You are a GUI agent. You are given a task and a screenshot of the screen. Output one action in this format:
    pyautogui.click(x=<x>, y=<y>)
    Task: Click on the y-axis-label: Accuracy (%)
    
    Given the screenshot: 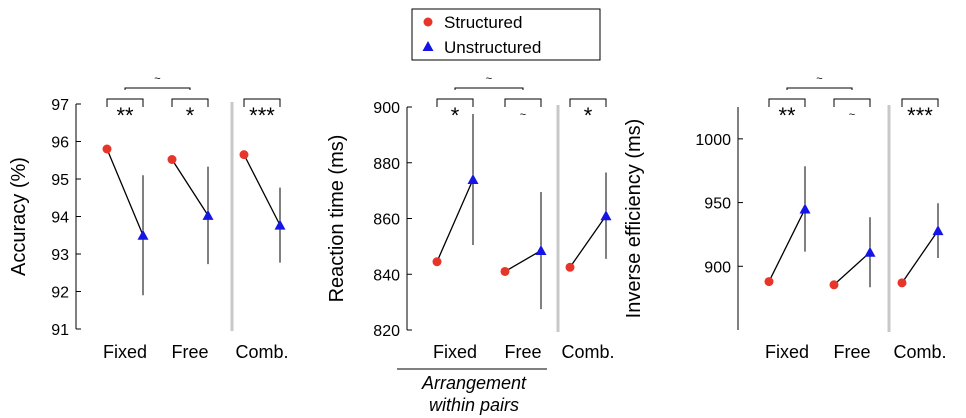 What is the action you would take?
    pyautogui.click(x=19, y=216)
    